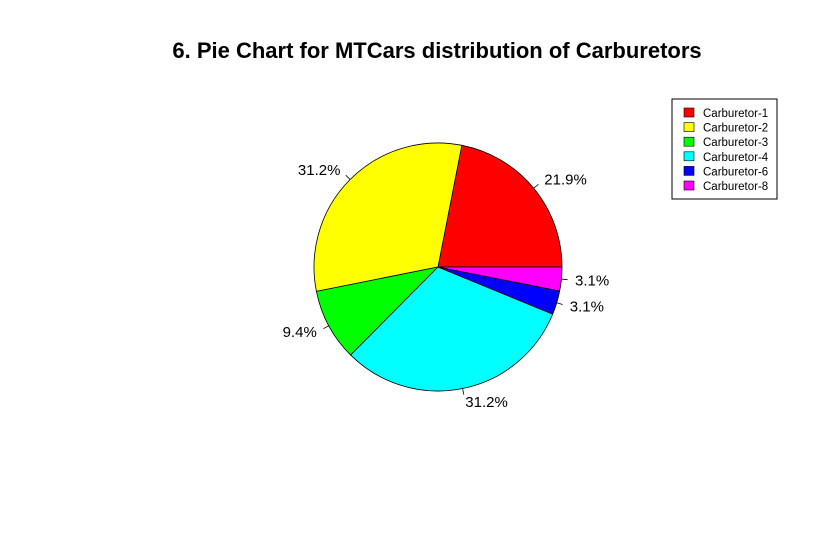 Image resolution: width=828 pixels, height=558 pixels. I want to click on pie-slices, so click(438, 267).